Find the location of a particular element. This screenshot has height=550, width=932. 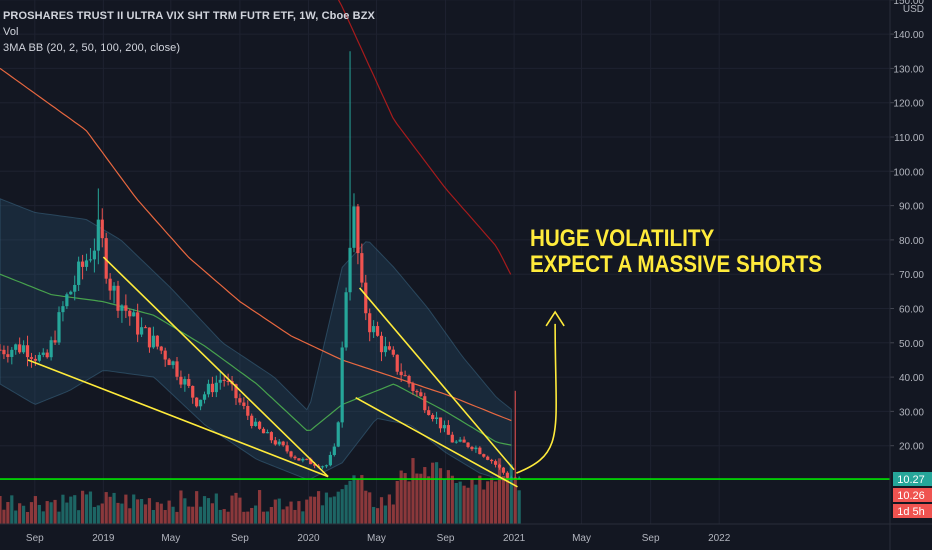

volume-legend: Vol is located at coordinates (11, 32).